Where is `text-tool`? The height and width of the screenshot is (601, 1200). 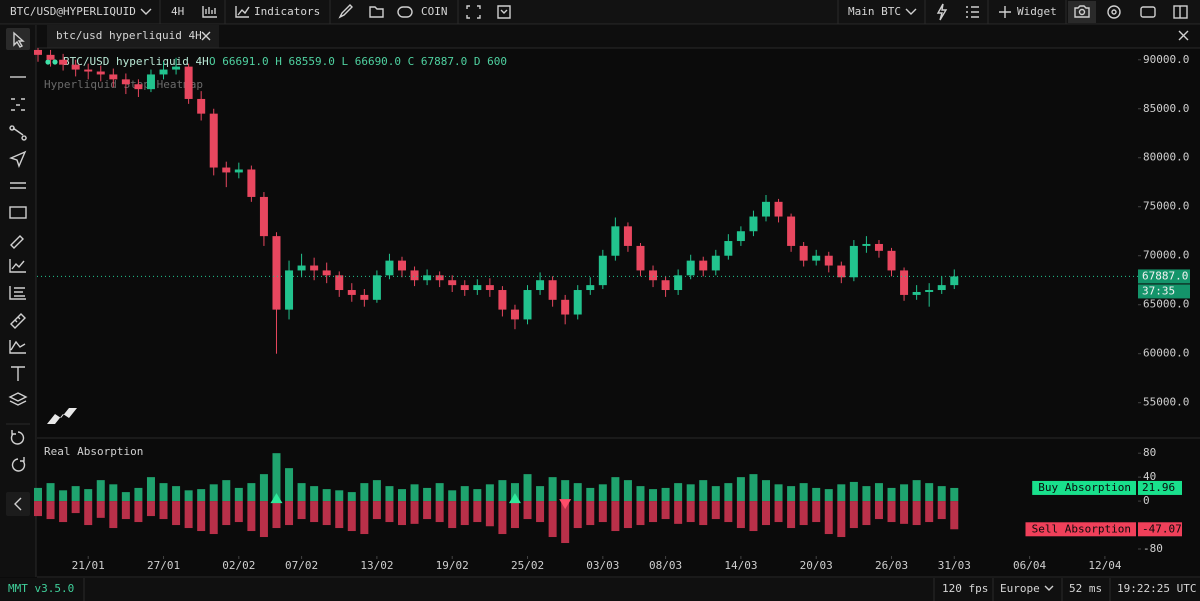
text-tool is located at coordinates (18, 373).